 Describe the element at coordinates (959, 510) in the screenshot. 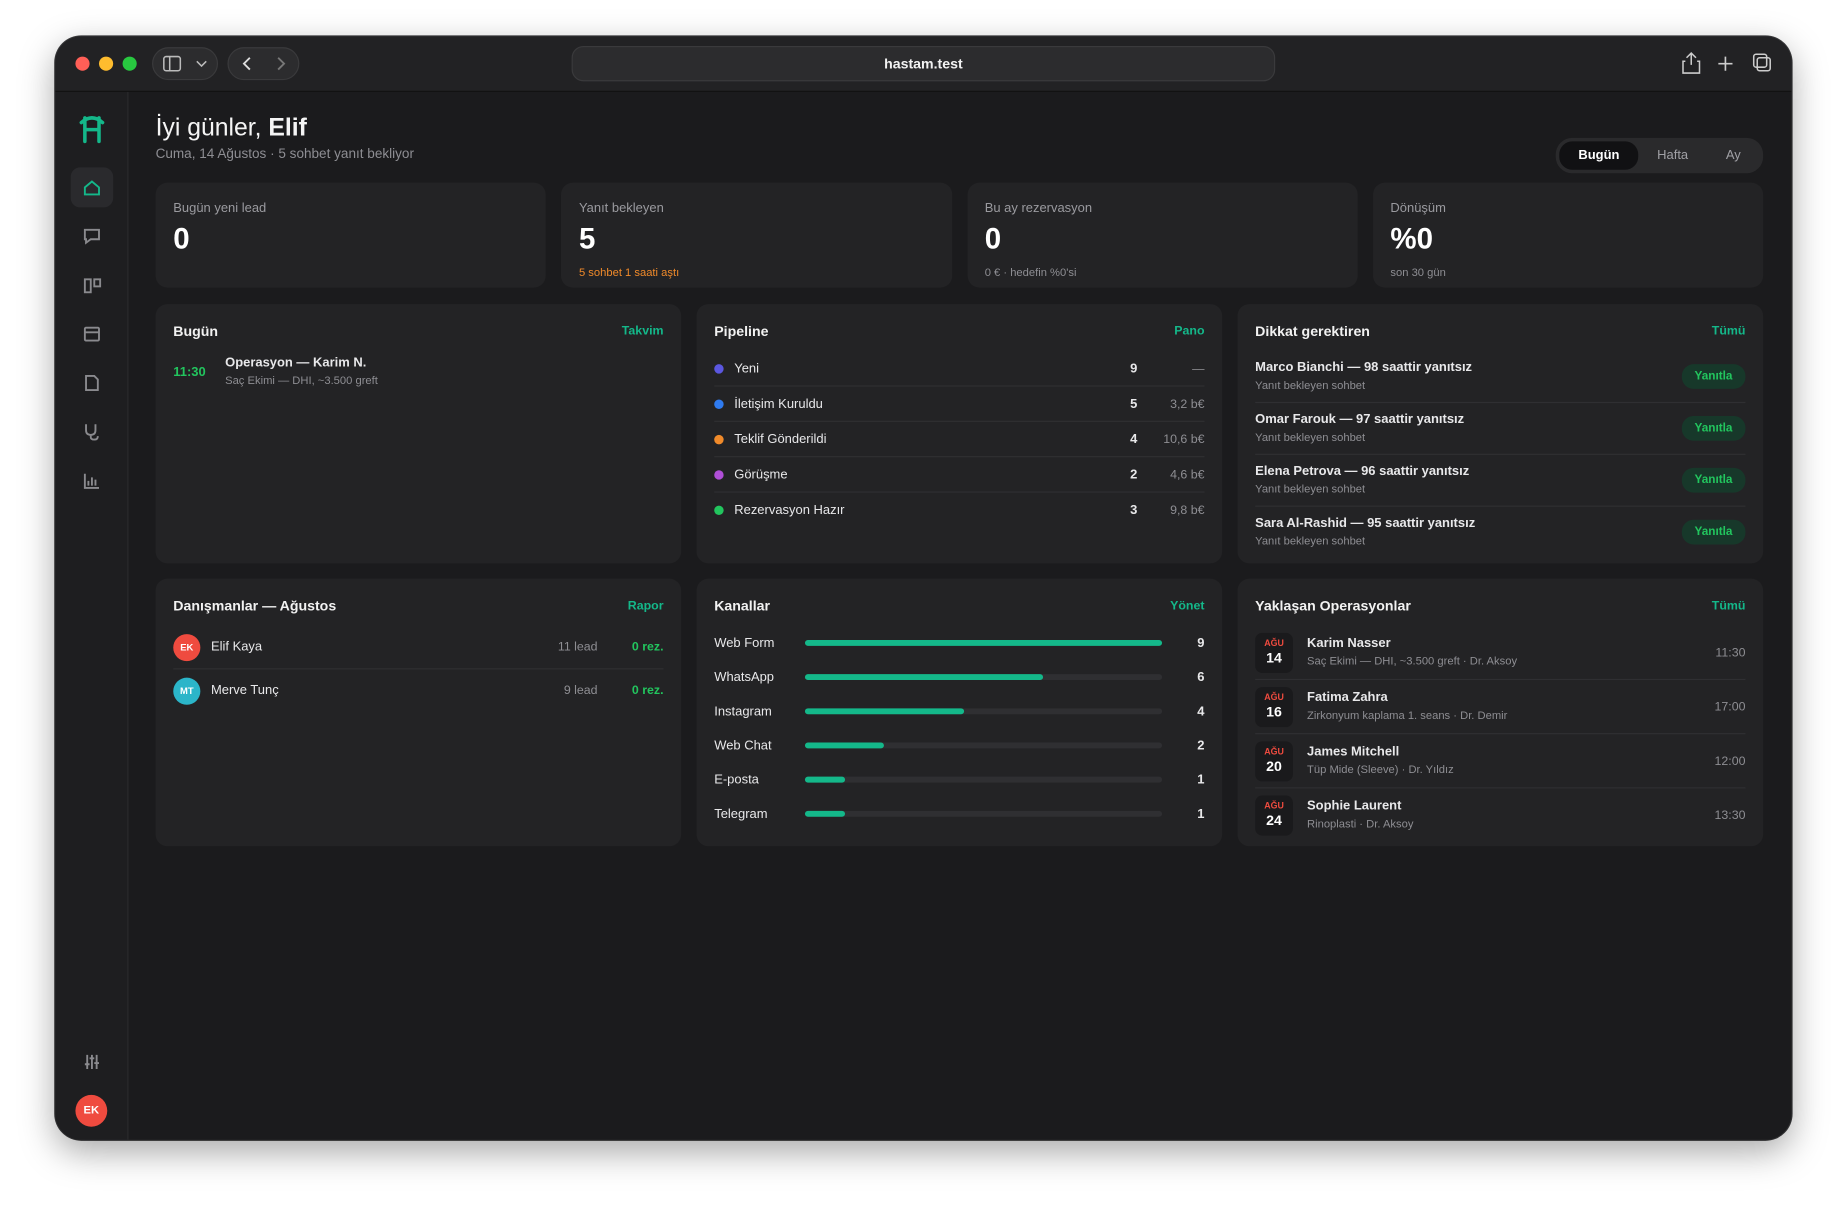

I see `pipeline-stage: Rezervasyon Hazır 3 9,8 b€` at that location.